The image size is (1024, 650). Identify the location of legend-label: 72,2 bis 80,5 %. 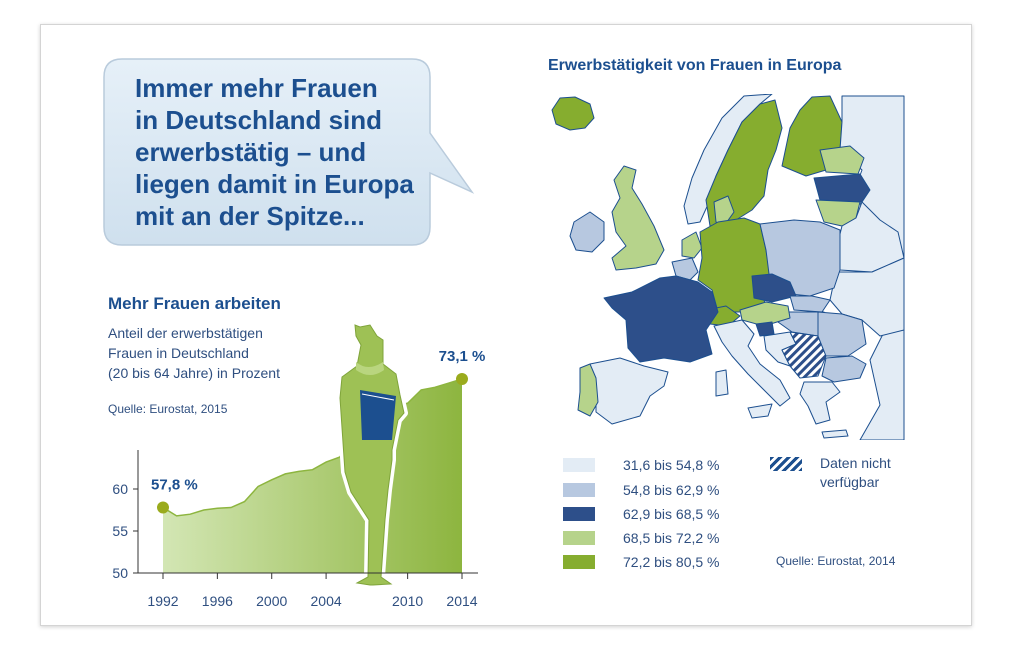
(671, 562).